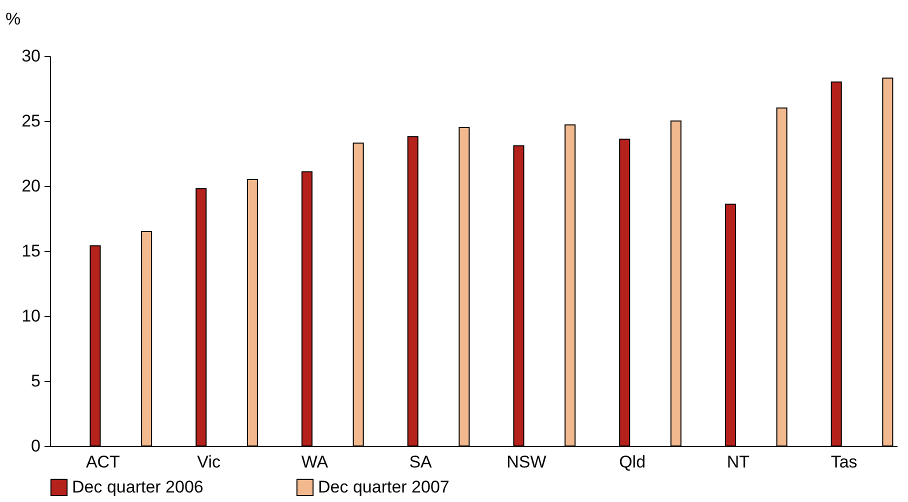 This screenshot has height=502, width=908. I want to click on legend-label: Dec quarter 2006, so click(138, 486).